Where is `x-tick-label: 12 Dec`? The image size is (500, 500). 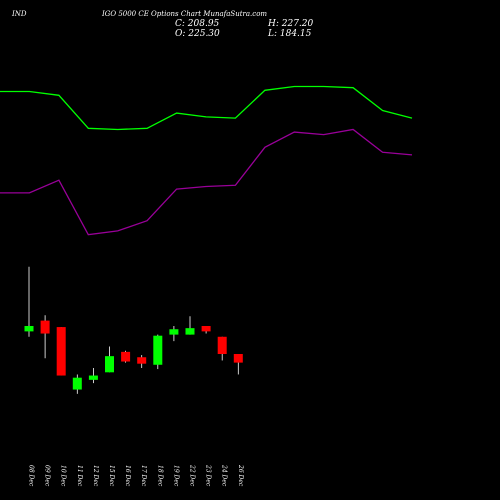
x-tick-label: 12 Dec is located at coordinates (95, 476).